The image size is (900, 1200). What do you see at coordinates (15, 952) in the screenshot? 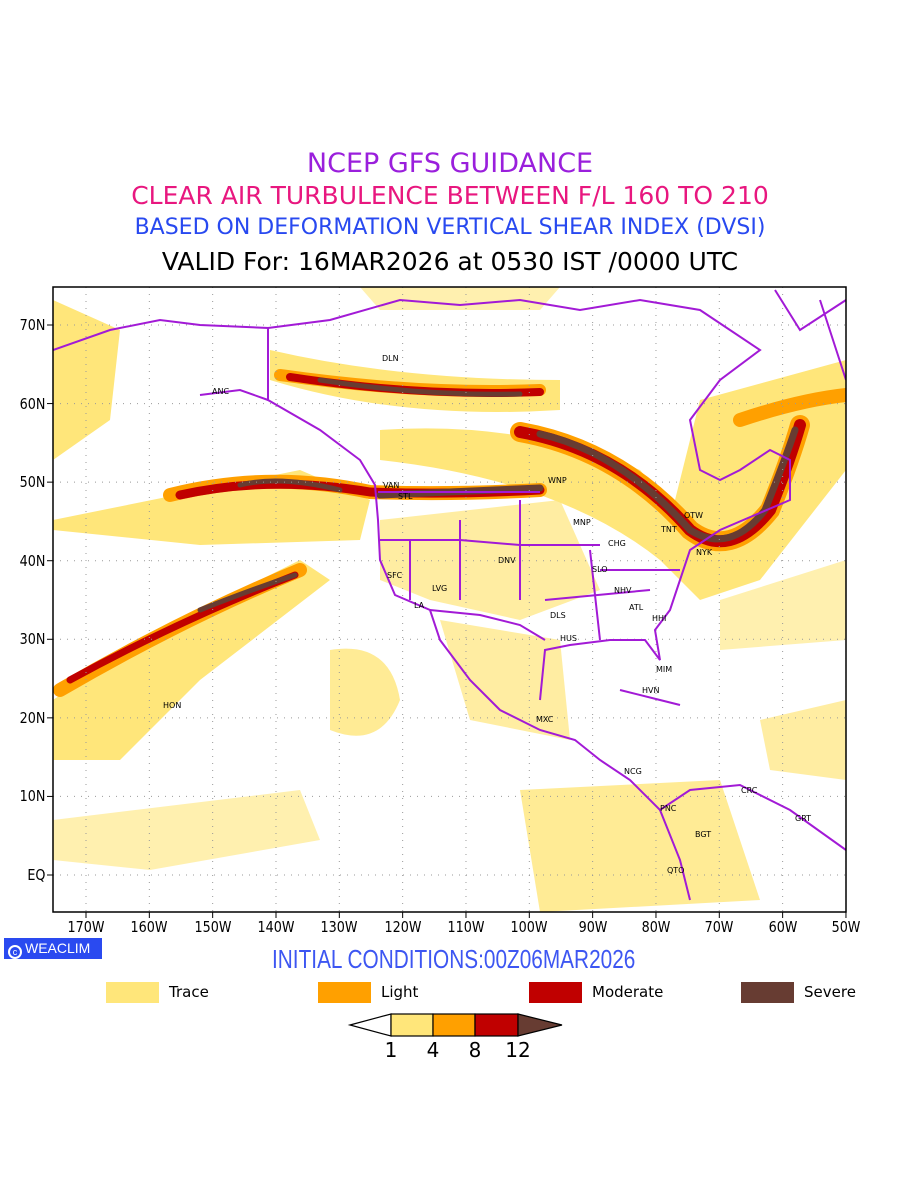
I see `copyright-icon: c` at bounding box center [15, 952].